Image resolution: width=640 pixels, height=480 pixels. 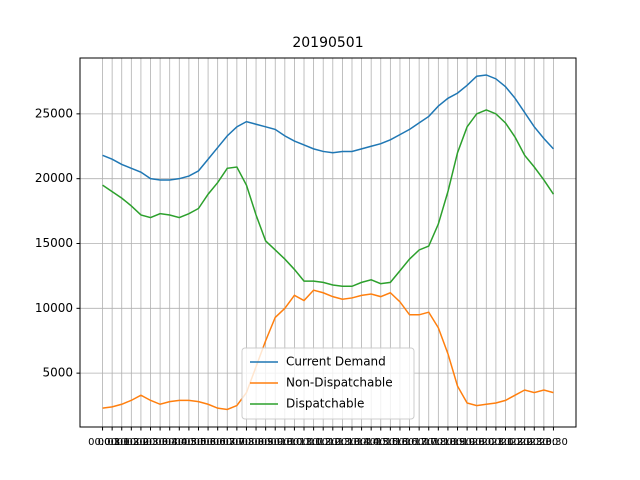 What do you see at coordinates (467, 442) in the screenshot?
I see `x-tick-label: 19:00` at bounding box center [467, 442].